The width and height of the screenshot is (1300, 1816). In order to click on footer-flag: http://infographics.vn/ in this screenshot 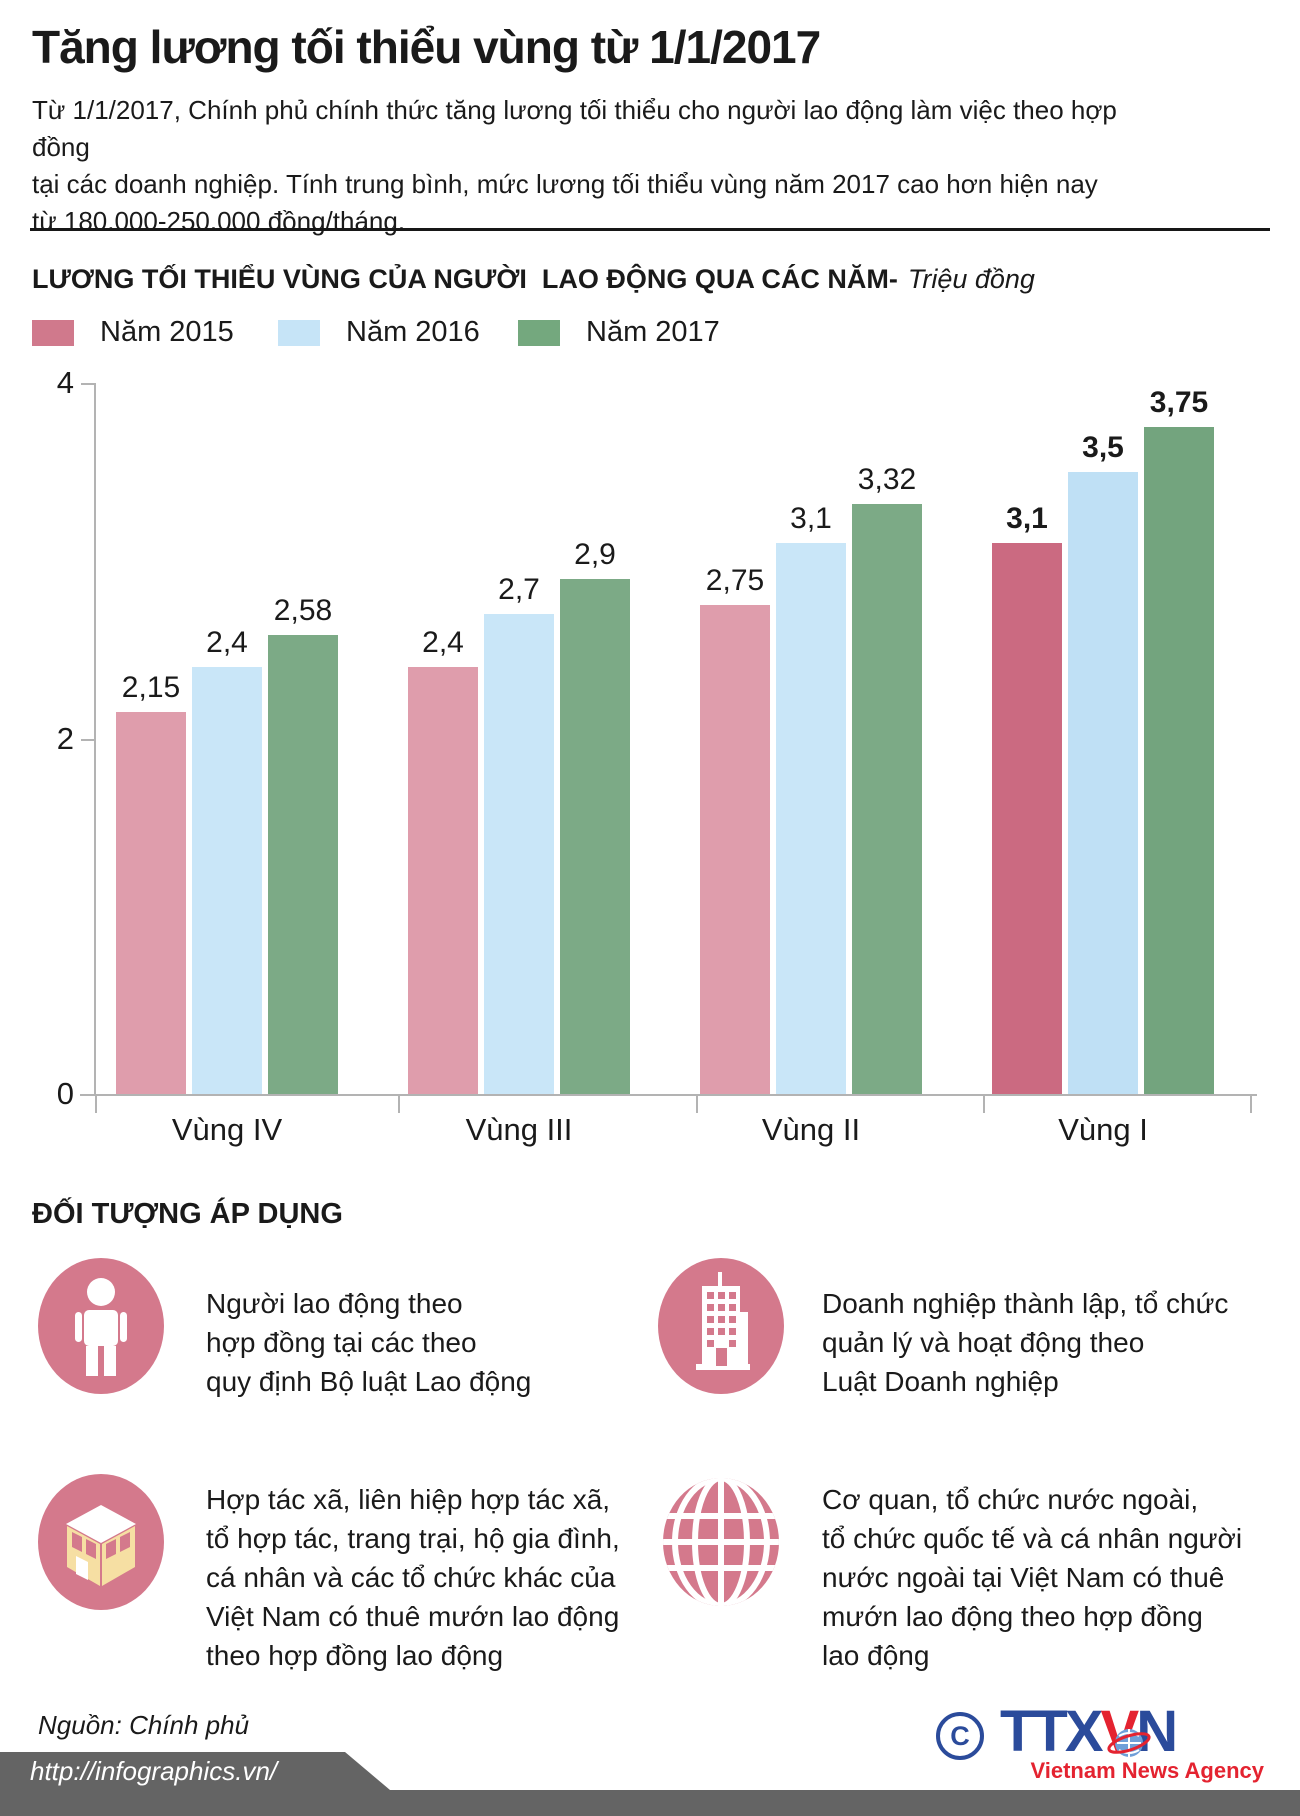, I will do `click(195, 1771)`.